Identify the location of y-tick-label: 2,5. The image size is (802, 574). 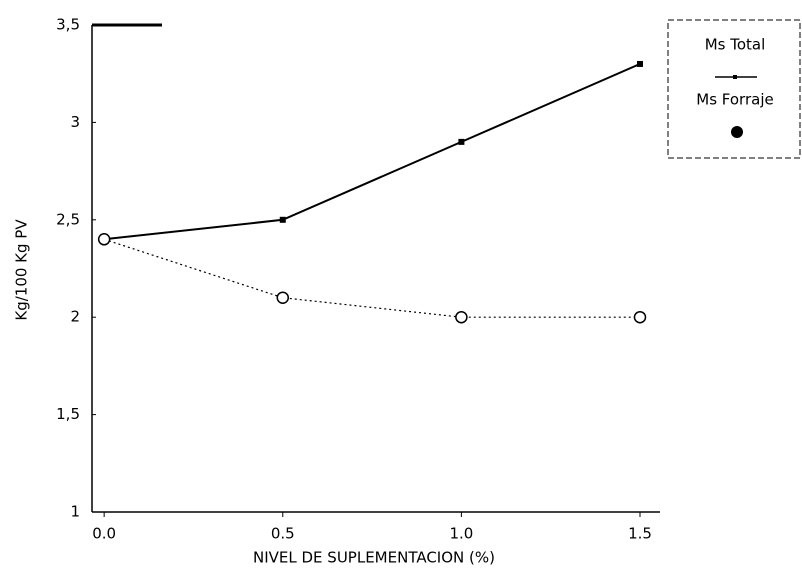
(68, 219).